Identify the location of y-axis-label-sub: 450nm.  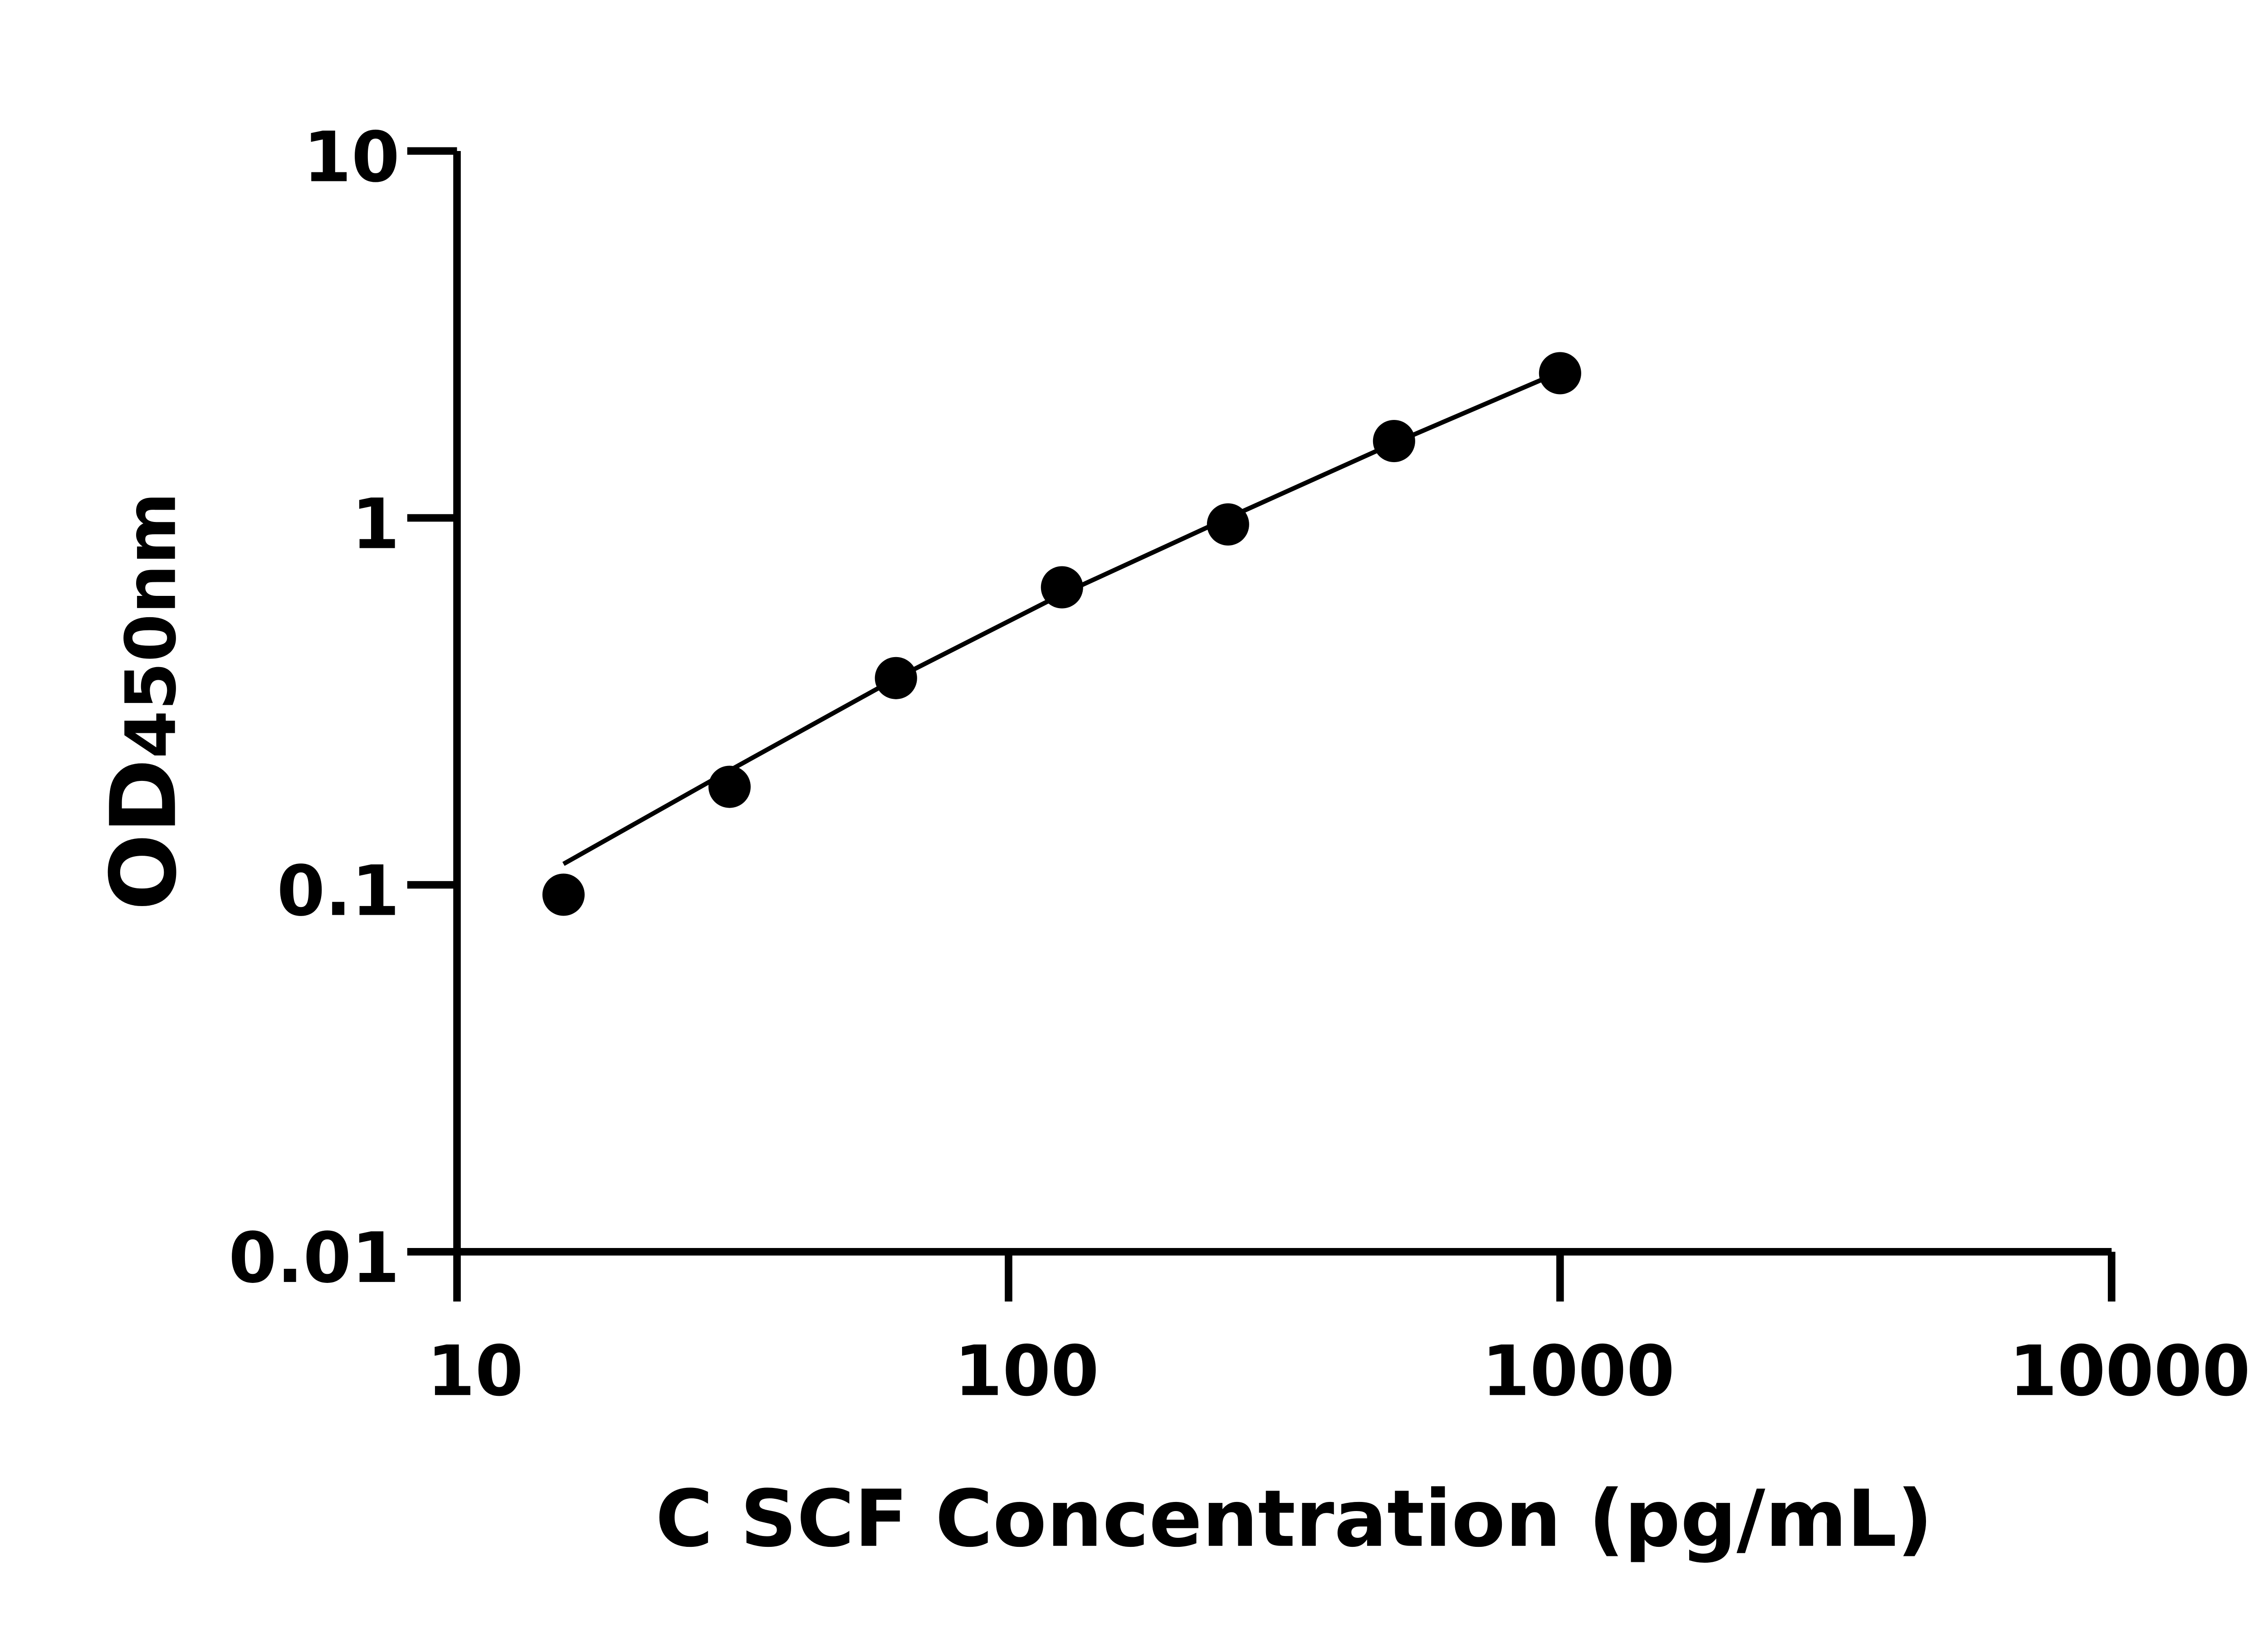
(151, 625).